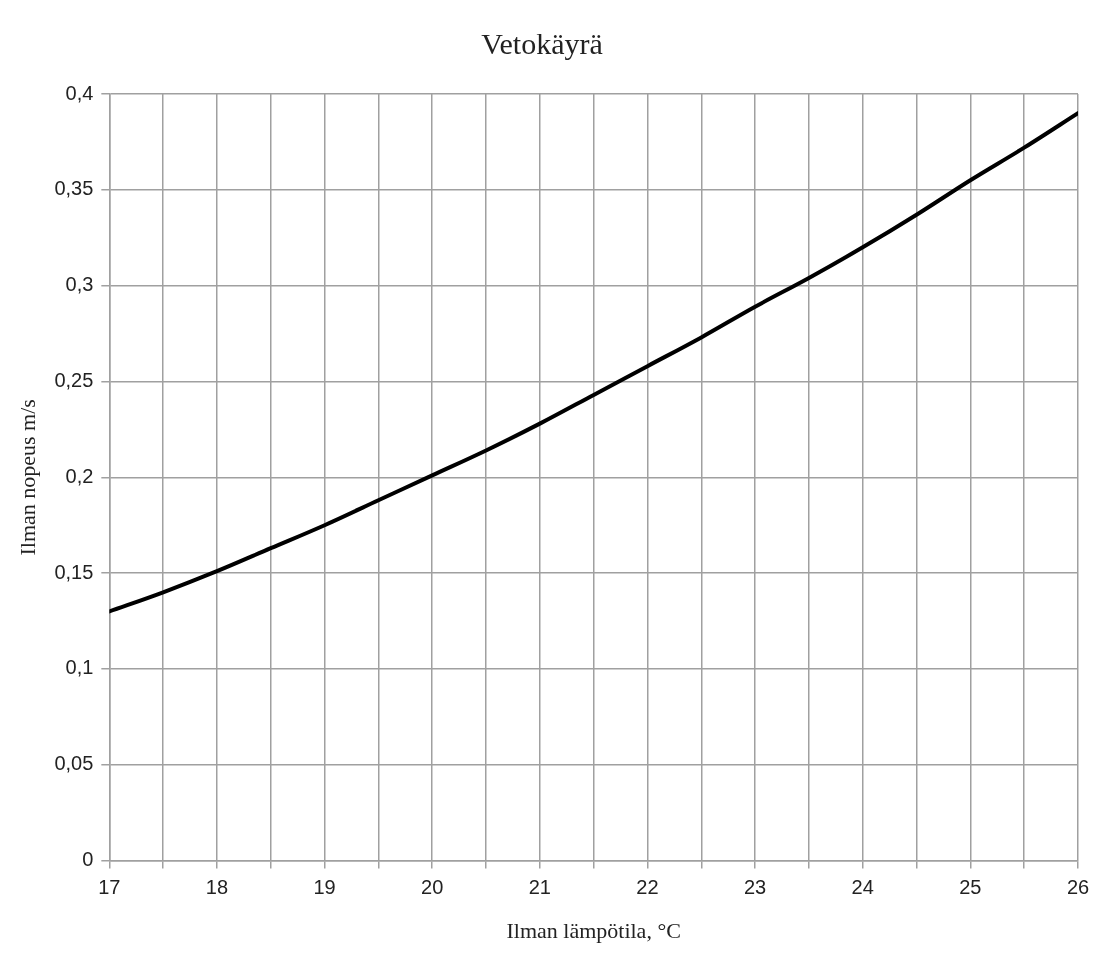  What do you see at coordinates (647, 887) in the screenshot?
I see `x-tick-label: 22` at bounding box center [647, 887].